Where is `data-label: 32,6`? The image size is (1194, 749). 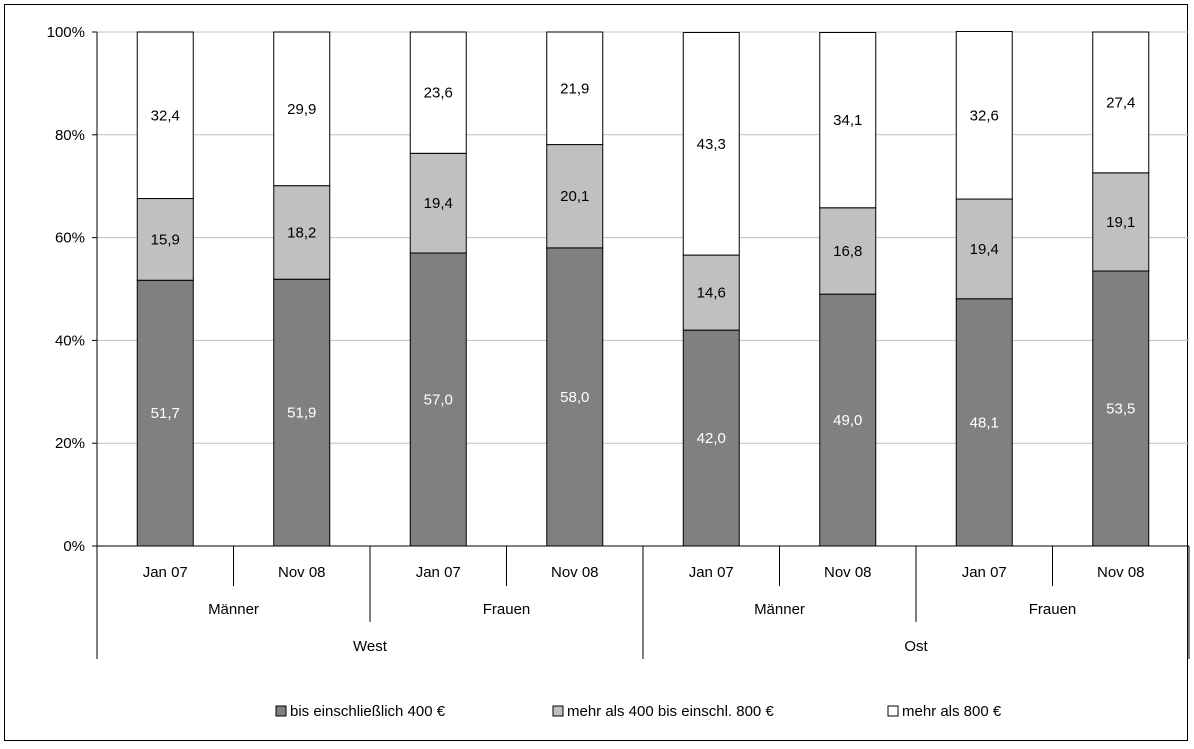
data-label: 32,6 is located at coordinates (984, 115).